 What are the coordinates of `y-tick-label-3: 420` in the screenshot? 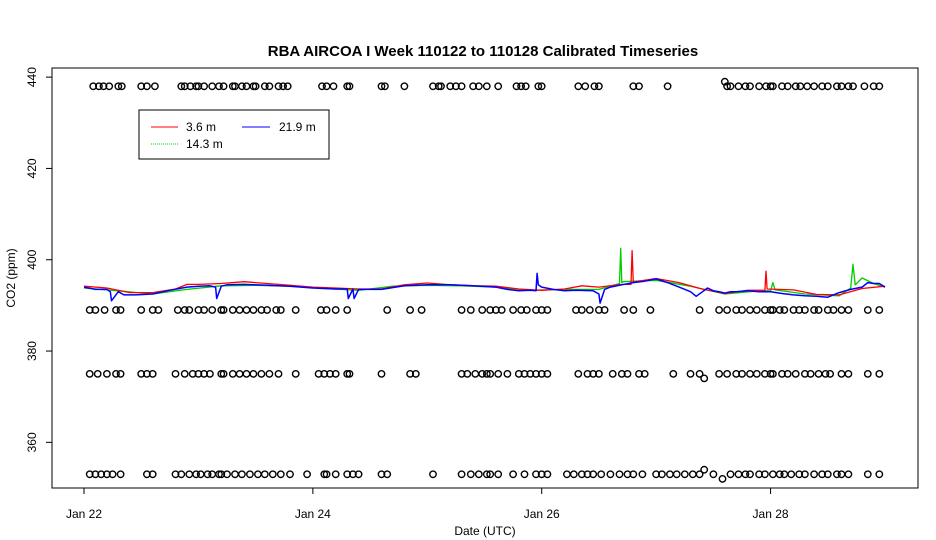 It's located at (32, 168).